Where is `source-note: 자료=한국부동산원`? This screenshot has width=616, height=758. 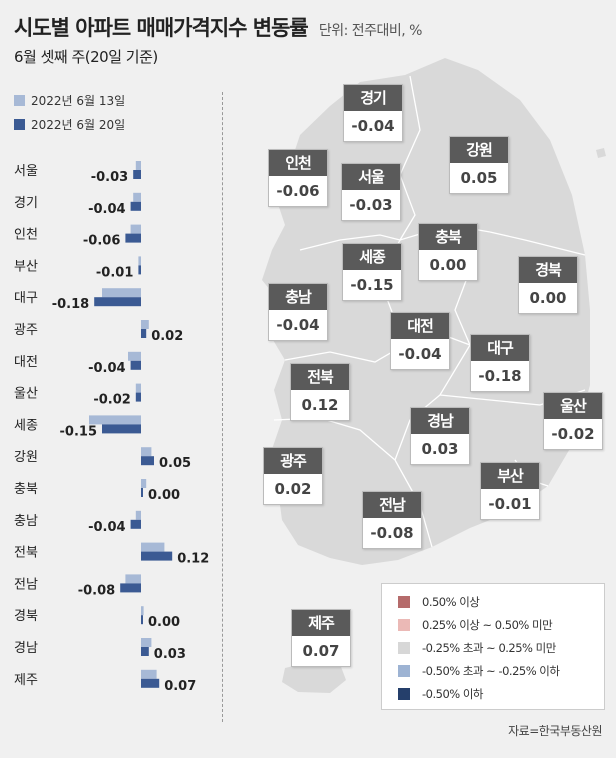
source-note: 자료=한국부동산원 is located at coordinates (555, 731).